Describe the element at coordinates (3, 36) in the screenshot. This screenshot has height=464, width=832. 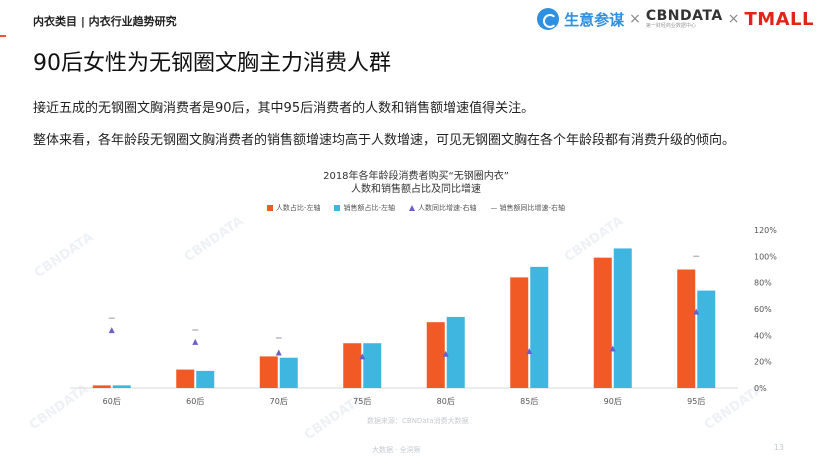
I see `accent-rule` at that location.